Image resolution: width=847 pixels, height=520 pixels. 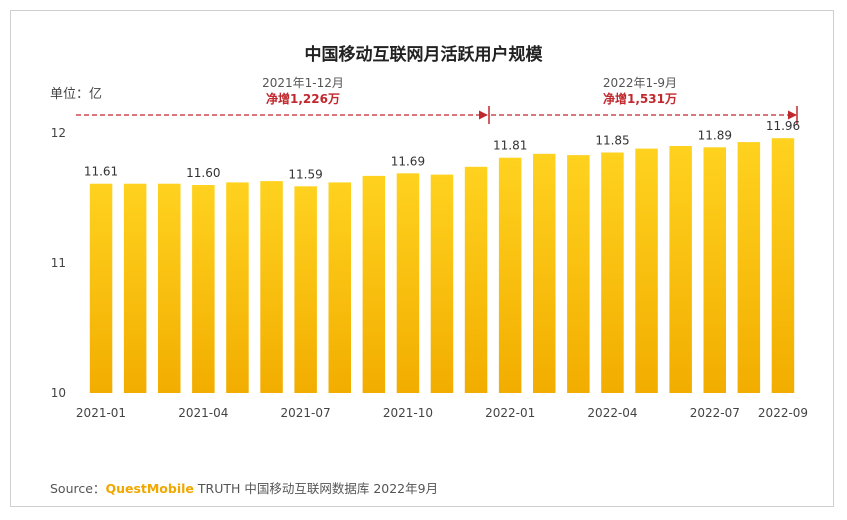 I want to click on x-tick-2022-07: 2022-07, so click(x=715, y=413).